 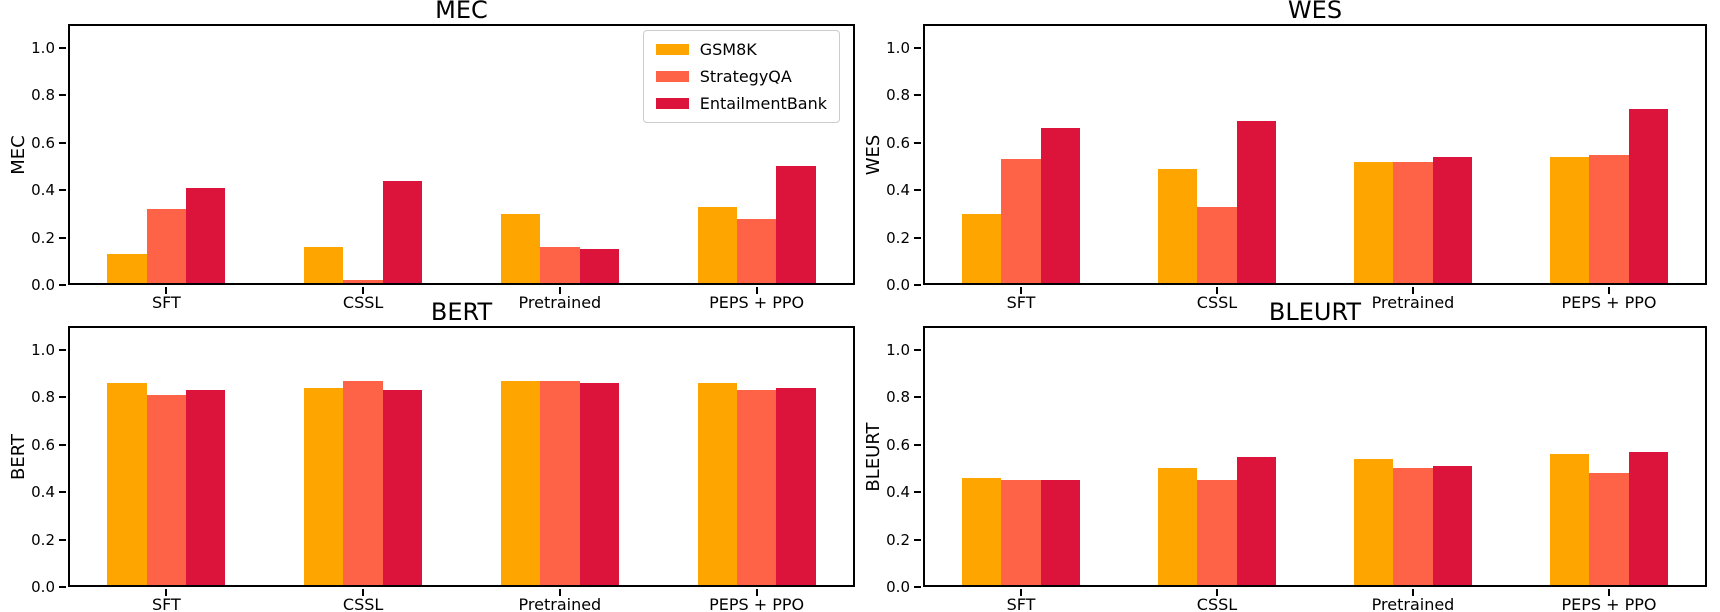 What do you see at coordinates (898, 539) in the screenshot?
I see `y-tick-label: 0.2` at bounding box center [898, 539].